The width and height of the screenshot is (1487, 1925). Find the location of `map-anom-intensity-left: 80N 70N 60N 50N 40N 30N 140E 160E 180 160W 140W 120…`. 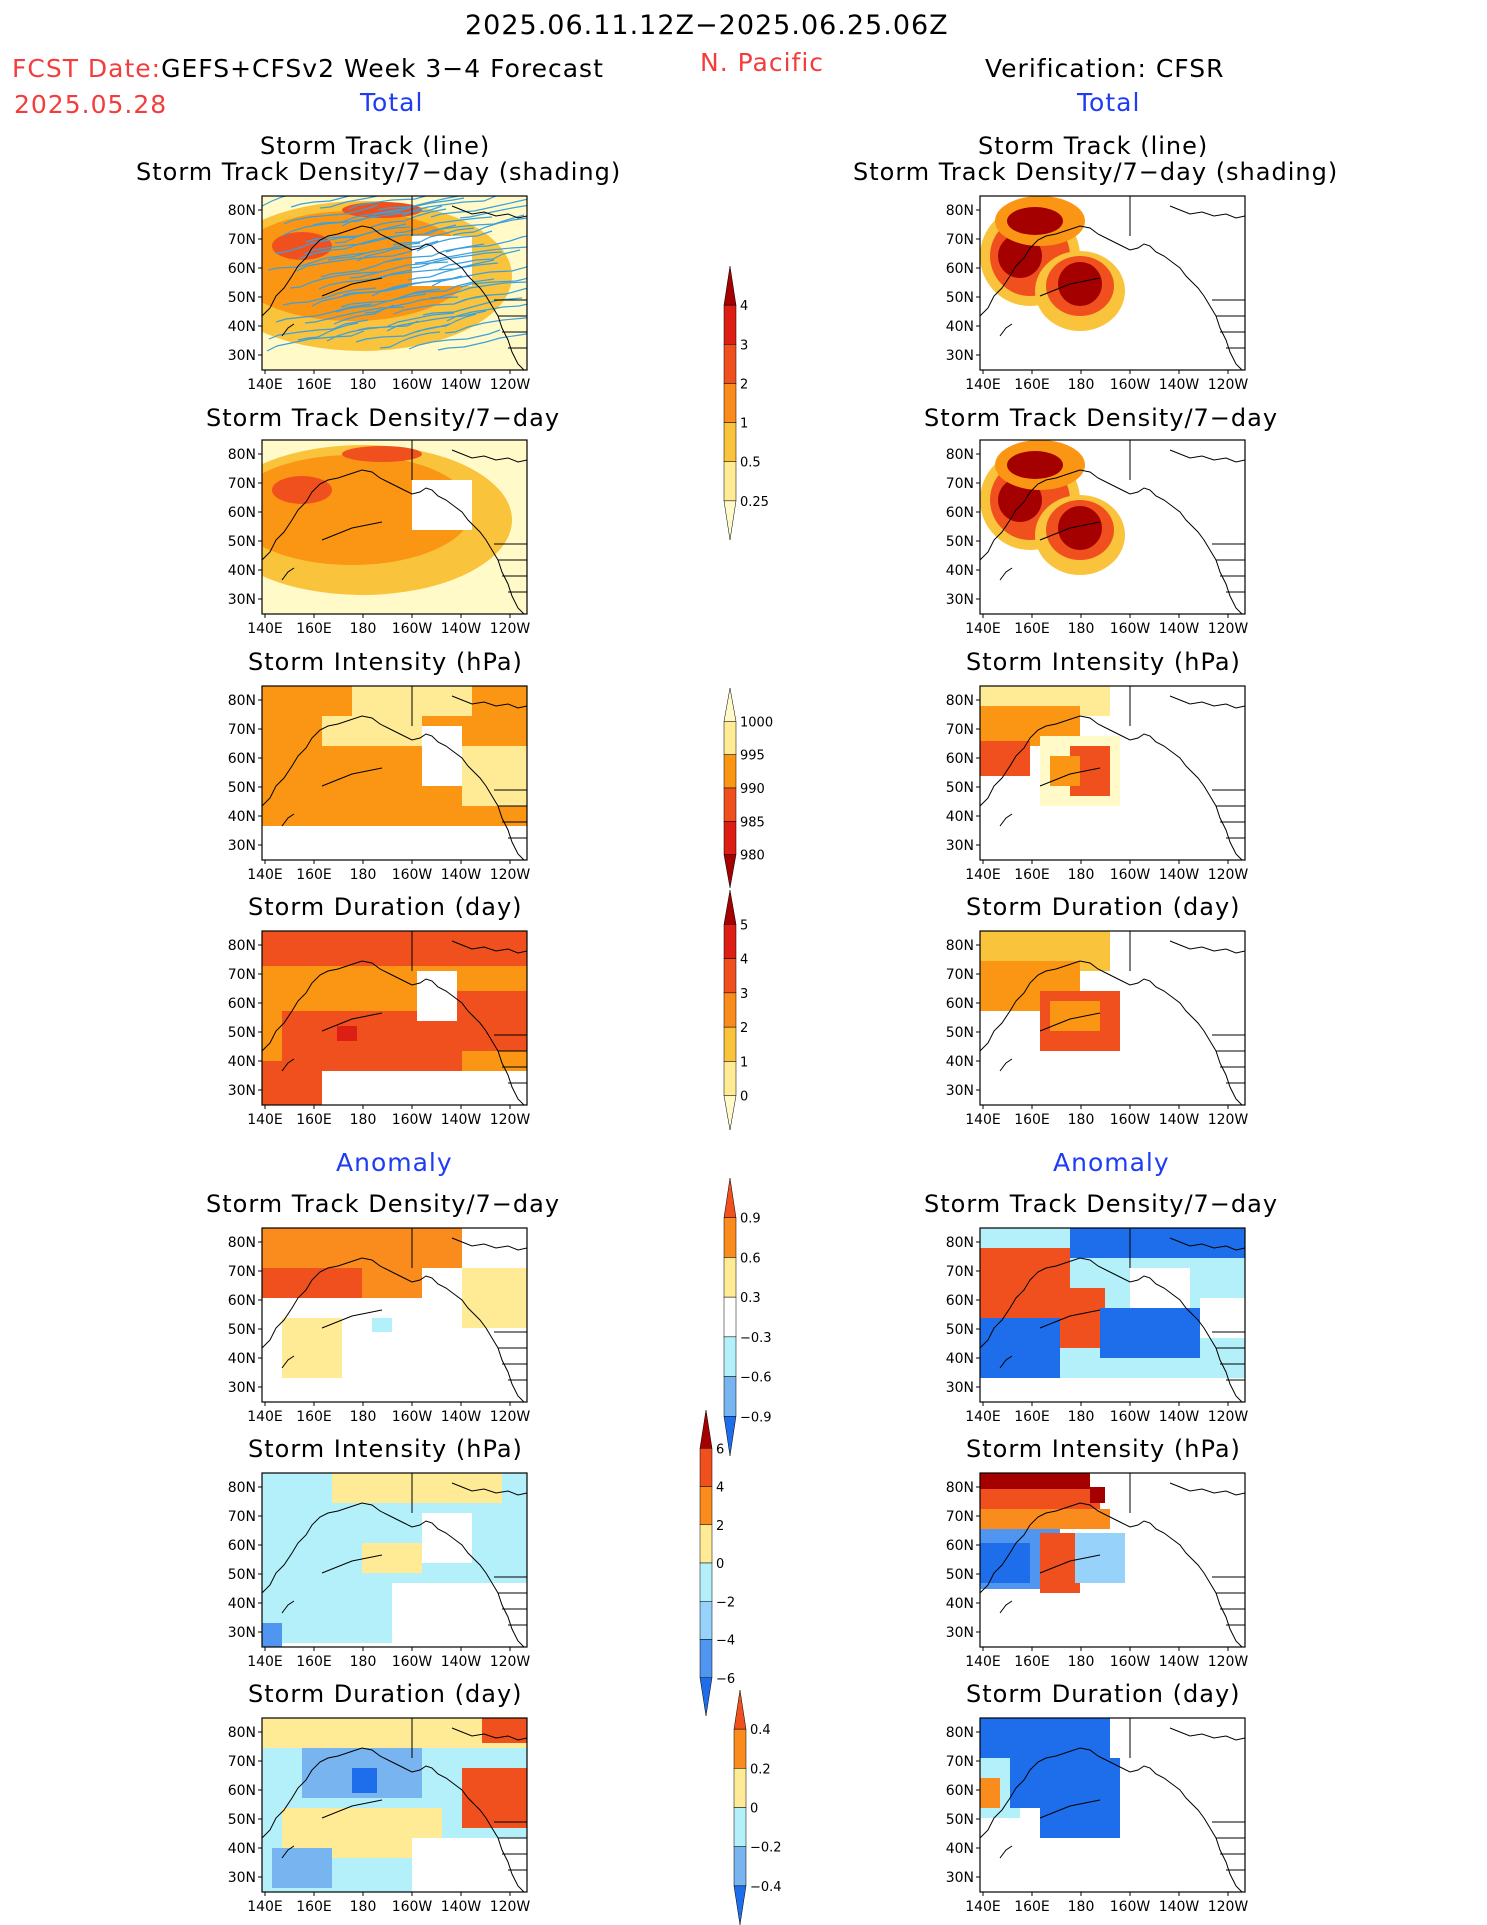

map-anom-intensity-left: 80N 70N 60N 50N 40N 30N 140E 160E 180 160W 140W 120… is located at coordinates (379, 1571).